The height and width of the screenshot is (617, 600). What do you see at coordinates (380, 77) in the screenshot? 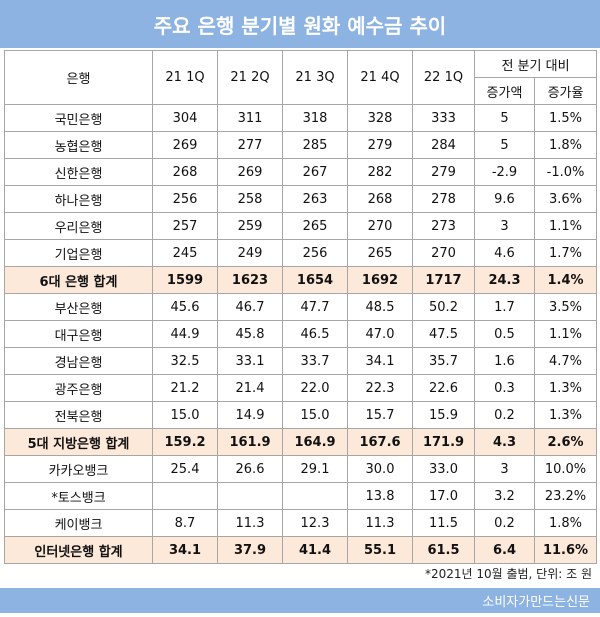
I see `column-header: 21 4Q` at bounding box center [380, 77].